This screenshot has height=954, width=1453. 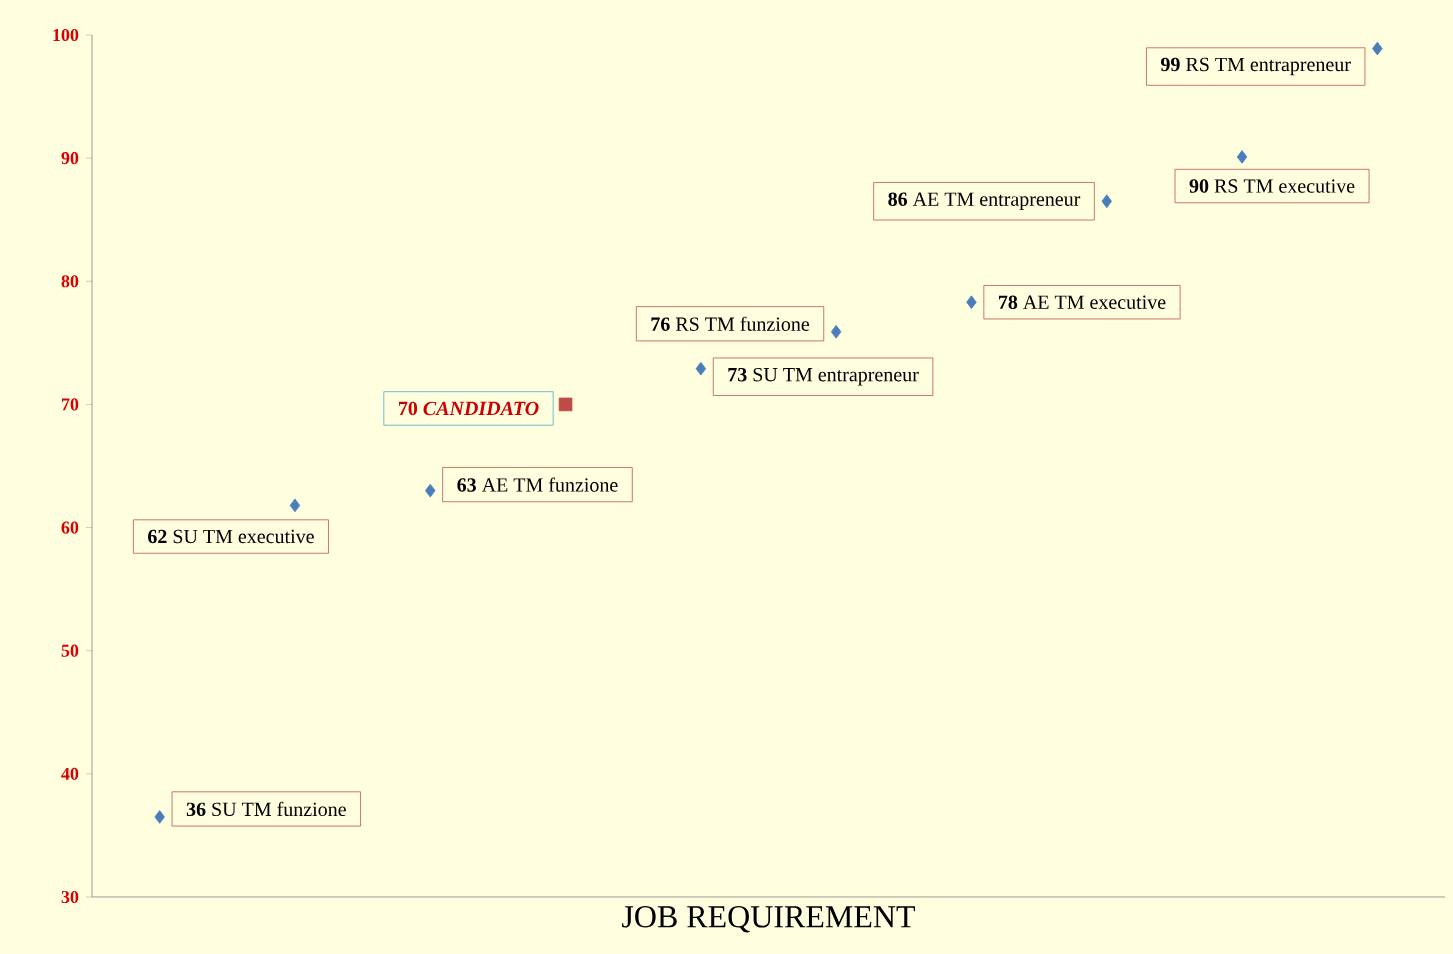 What do you see at coordinates (66, 35) in the screenshot?
I see `y-tick-label: 100` at bounding box center [66, 35].